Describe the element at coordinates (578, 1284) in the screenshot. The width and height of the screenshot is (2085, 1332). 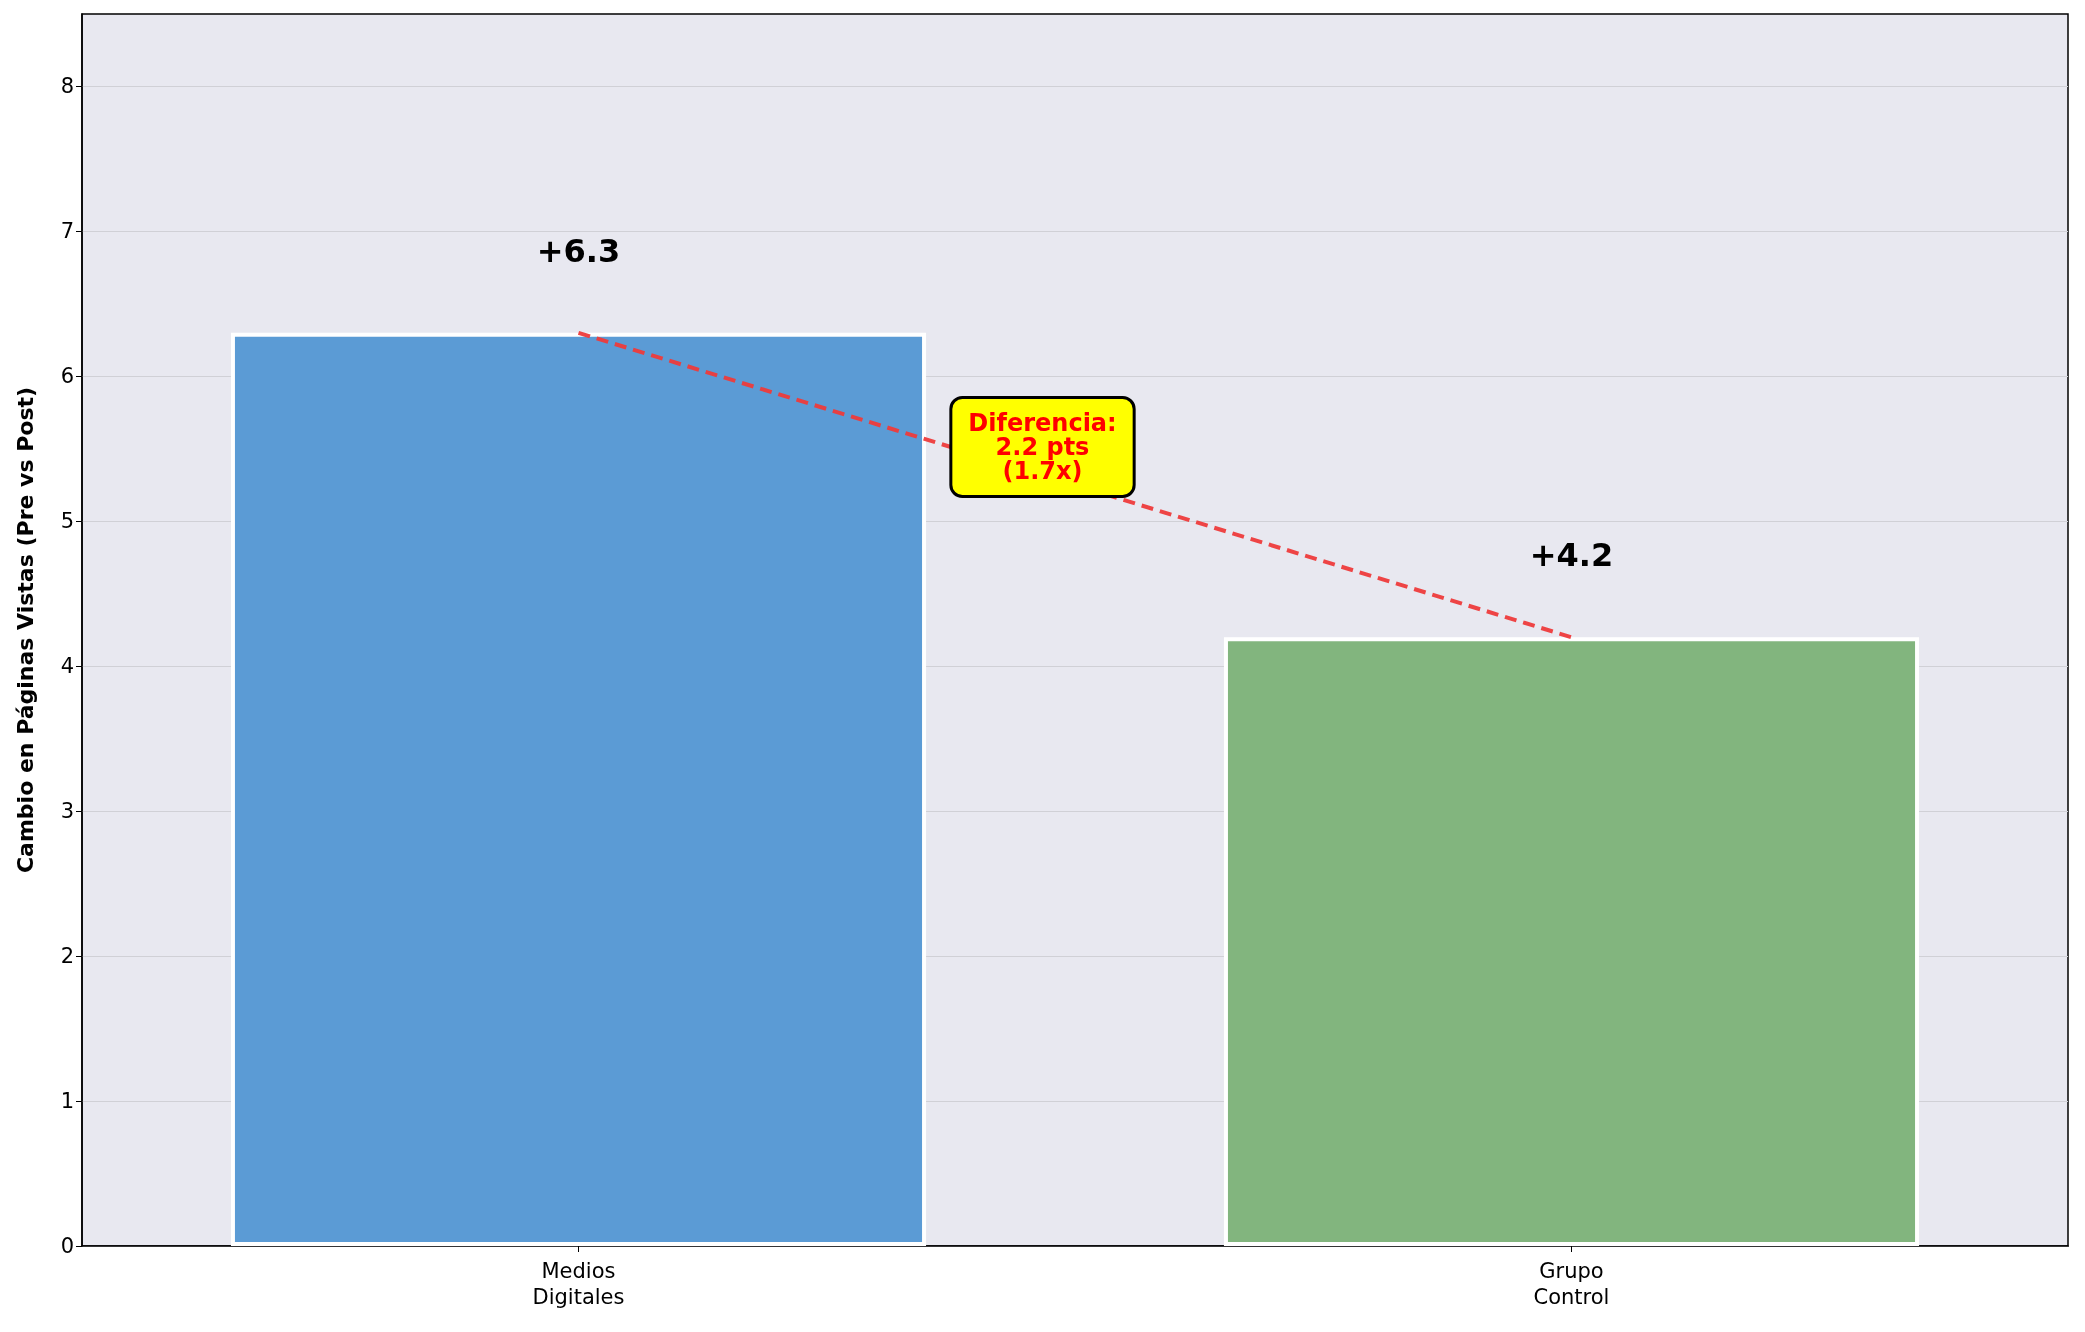
I see `x-tick-label: Medios Digitales` at that location.